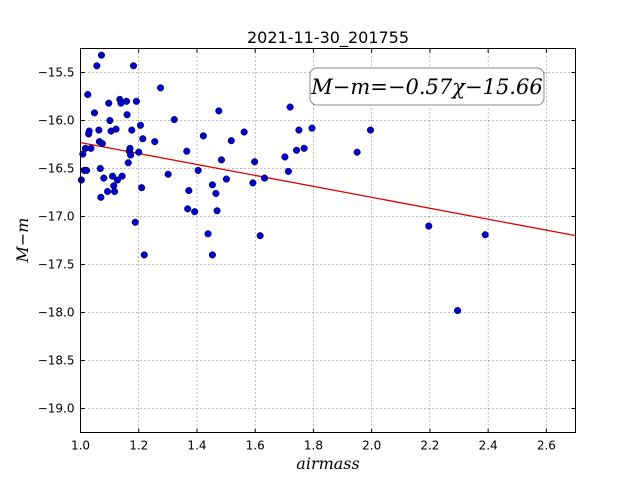 The width and height of the screenshot is (640, 480). Describe the element at coordinates (56, 409) in the screenshot. I see `y-tick-label: −19.0` at that location.